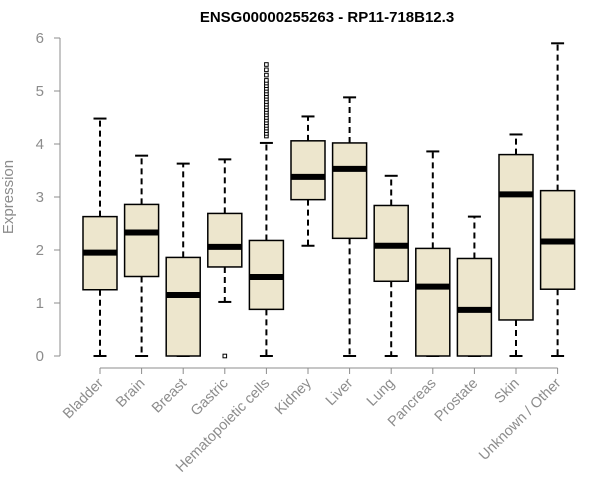  What do you see at coordinates (130, 393) in the screenshot?
I see `x-tick-label: Brain` at bounding box center [130, 393].